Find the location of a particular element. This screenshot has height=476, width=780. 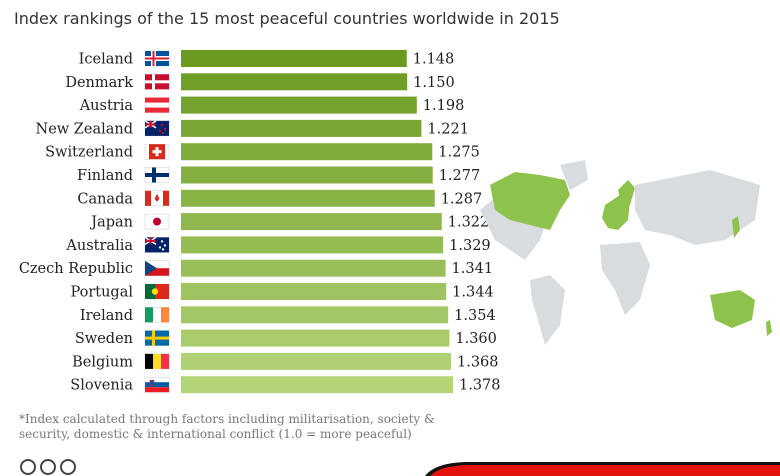

value-label: 1.150 is located at coordinates (434, 83).